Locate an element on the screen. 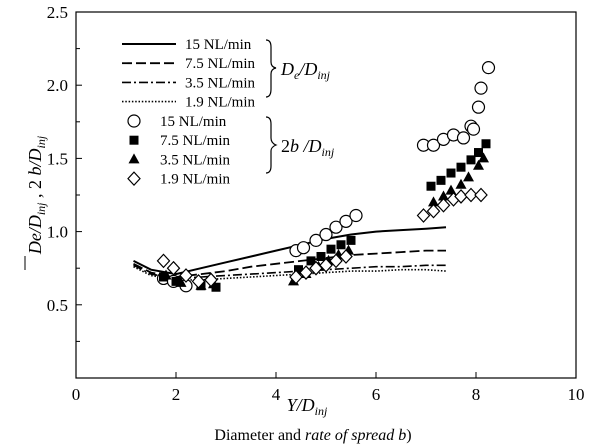  legend-marker-label: 1.9 NL/min is located at coordinates (195, 180).